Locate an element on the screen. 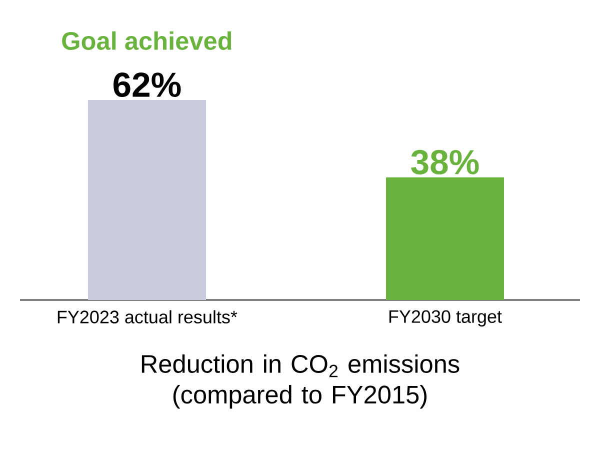 This screenshot has height=460, width=600. data-label: 38% is located at coordinates (445, 162).